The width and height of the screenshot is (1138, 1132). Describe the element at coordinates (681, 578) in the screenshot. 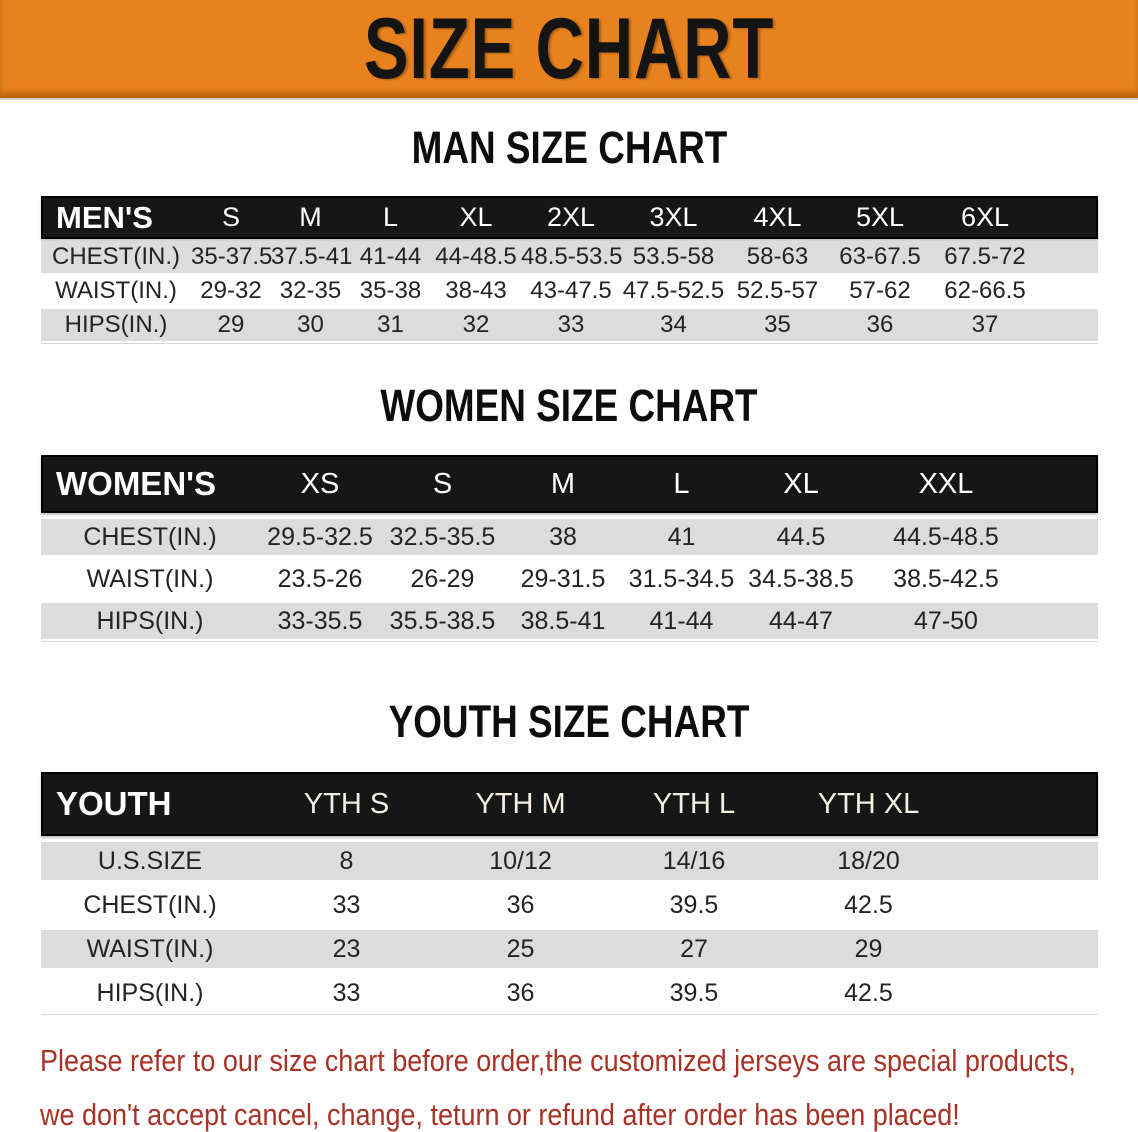

I see `measurement-value-cell: 31.5-34.5` at that location.